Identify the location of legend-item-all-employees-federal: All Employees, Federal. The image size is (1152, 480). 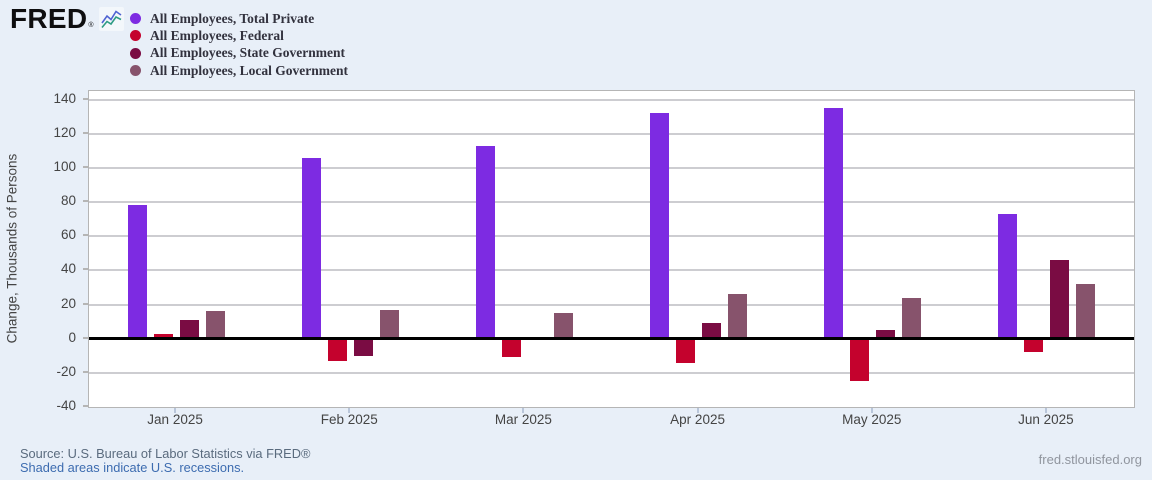
(239, 35).